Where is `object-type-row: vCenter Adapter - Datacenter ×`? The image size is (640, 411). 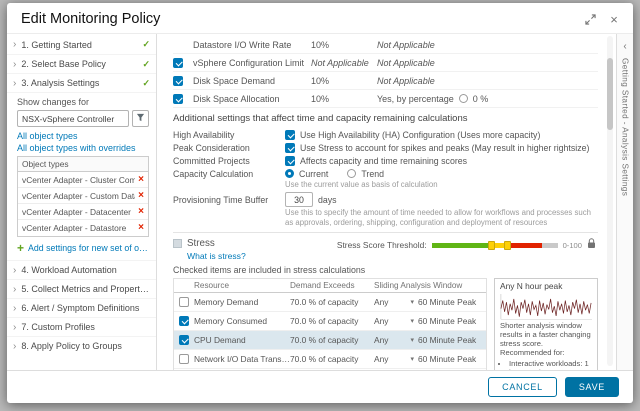 object-type-row: vCenter Adapter - Datacenter × is located at coordinates (83, 212).